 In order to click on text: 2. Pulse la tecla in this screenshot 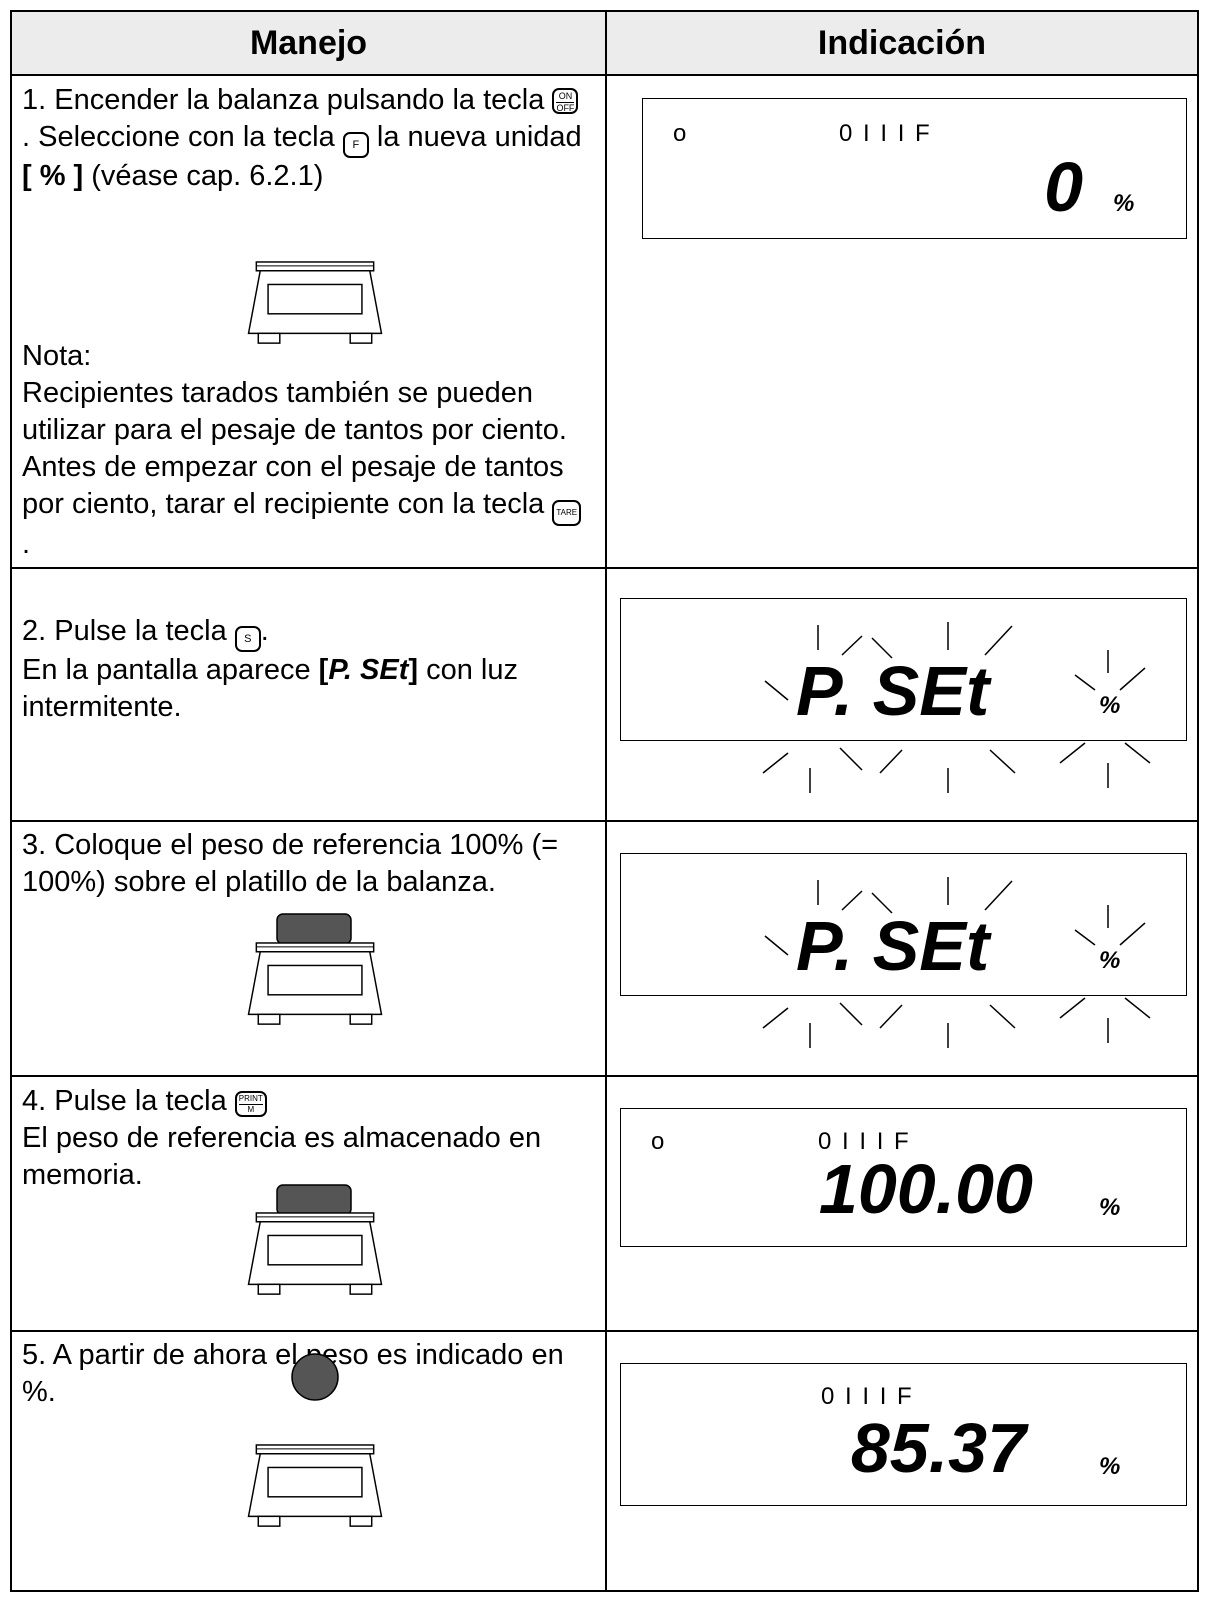, I will do `click(128, 631)`.